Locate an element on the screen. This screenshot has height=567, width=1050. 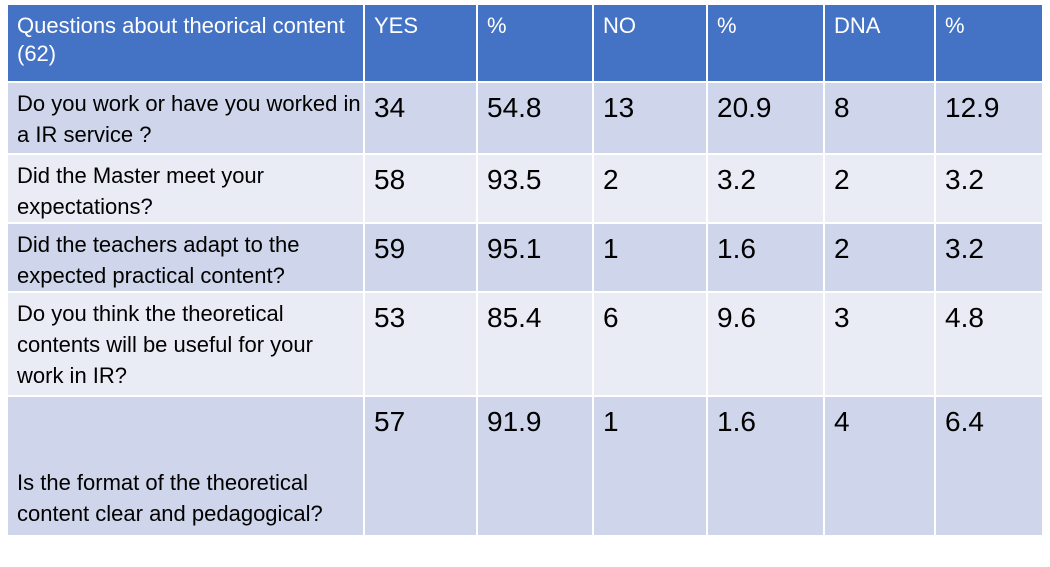
no-percent-cell: 20.9 is located at coordinates (765, 118).